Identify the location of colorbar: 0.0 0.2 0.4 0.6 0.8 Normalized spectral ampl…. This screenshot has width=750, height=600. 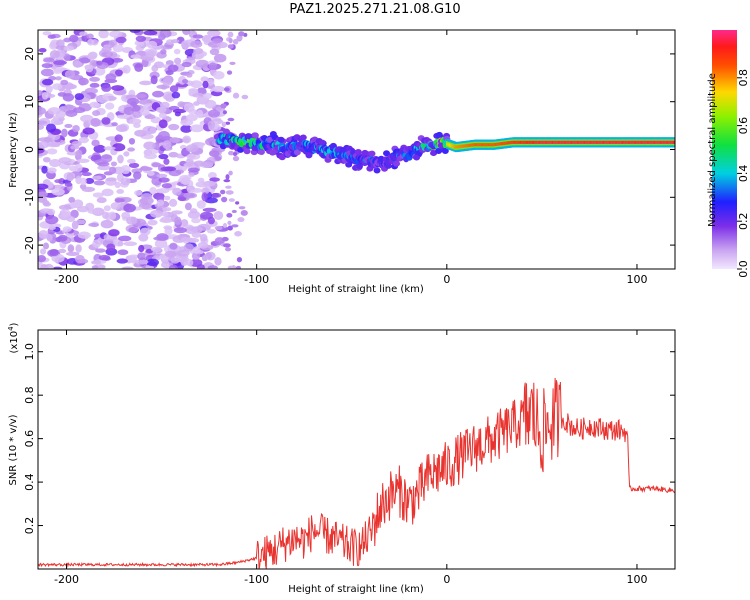
(728, 154).